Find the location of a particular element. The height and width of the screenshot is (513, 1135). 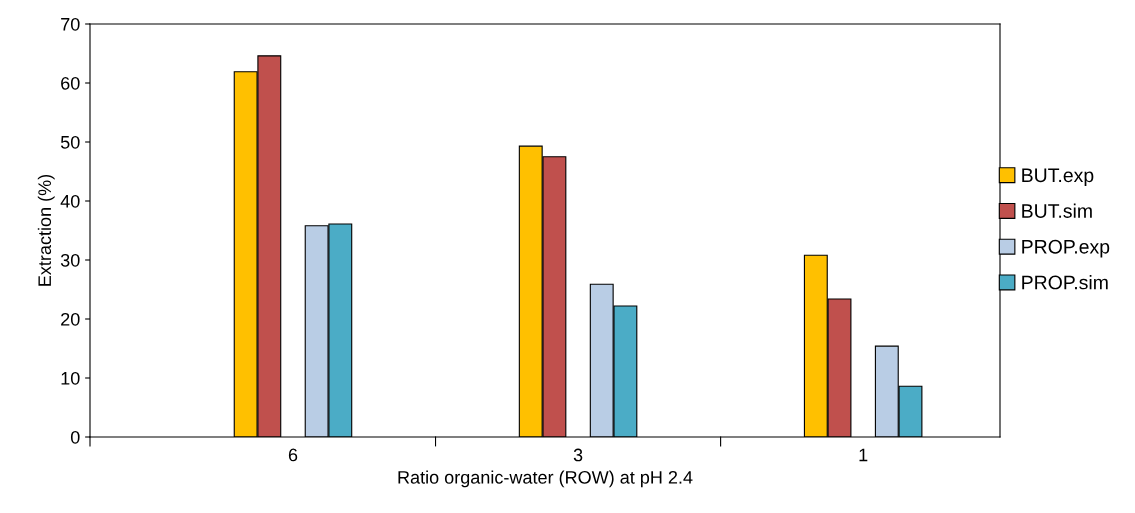

y-tick-label: 50 is located at coordinates (70, 142).